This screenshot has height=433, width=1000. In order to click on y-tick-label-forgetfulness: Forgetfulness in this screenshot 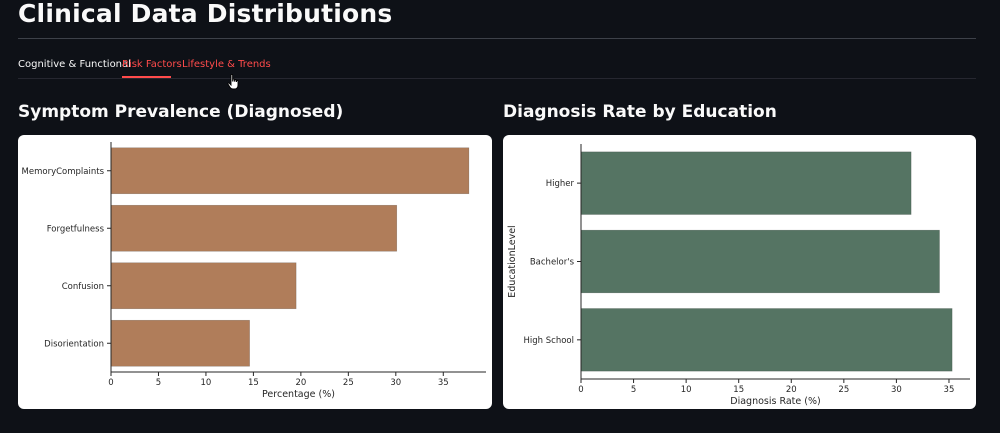, I will do `click(76, 229)`.